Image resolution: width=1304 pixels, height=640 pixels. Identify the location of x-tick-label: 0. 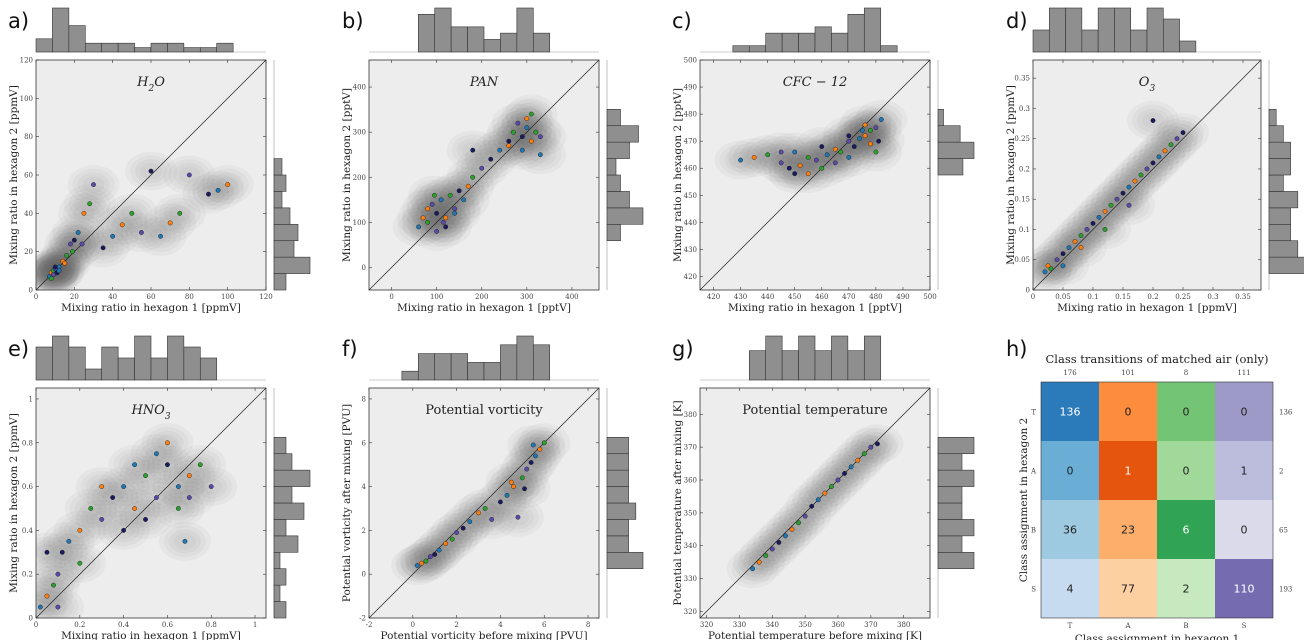
(36, 625).